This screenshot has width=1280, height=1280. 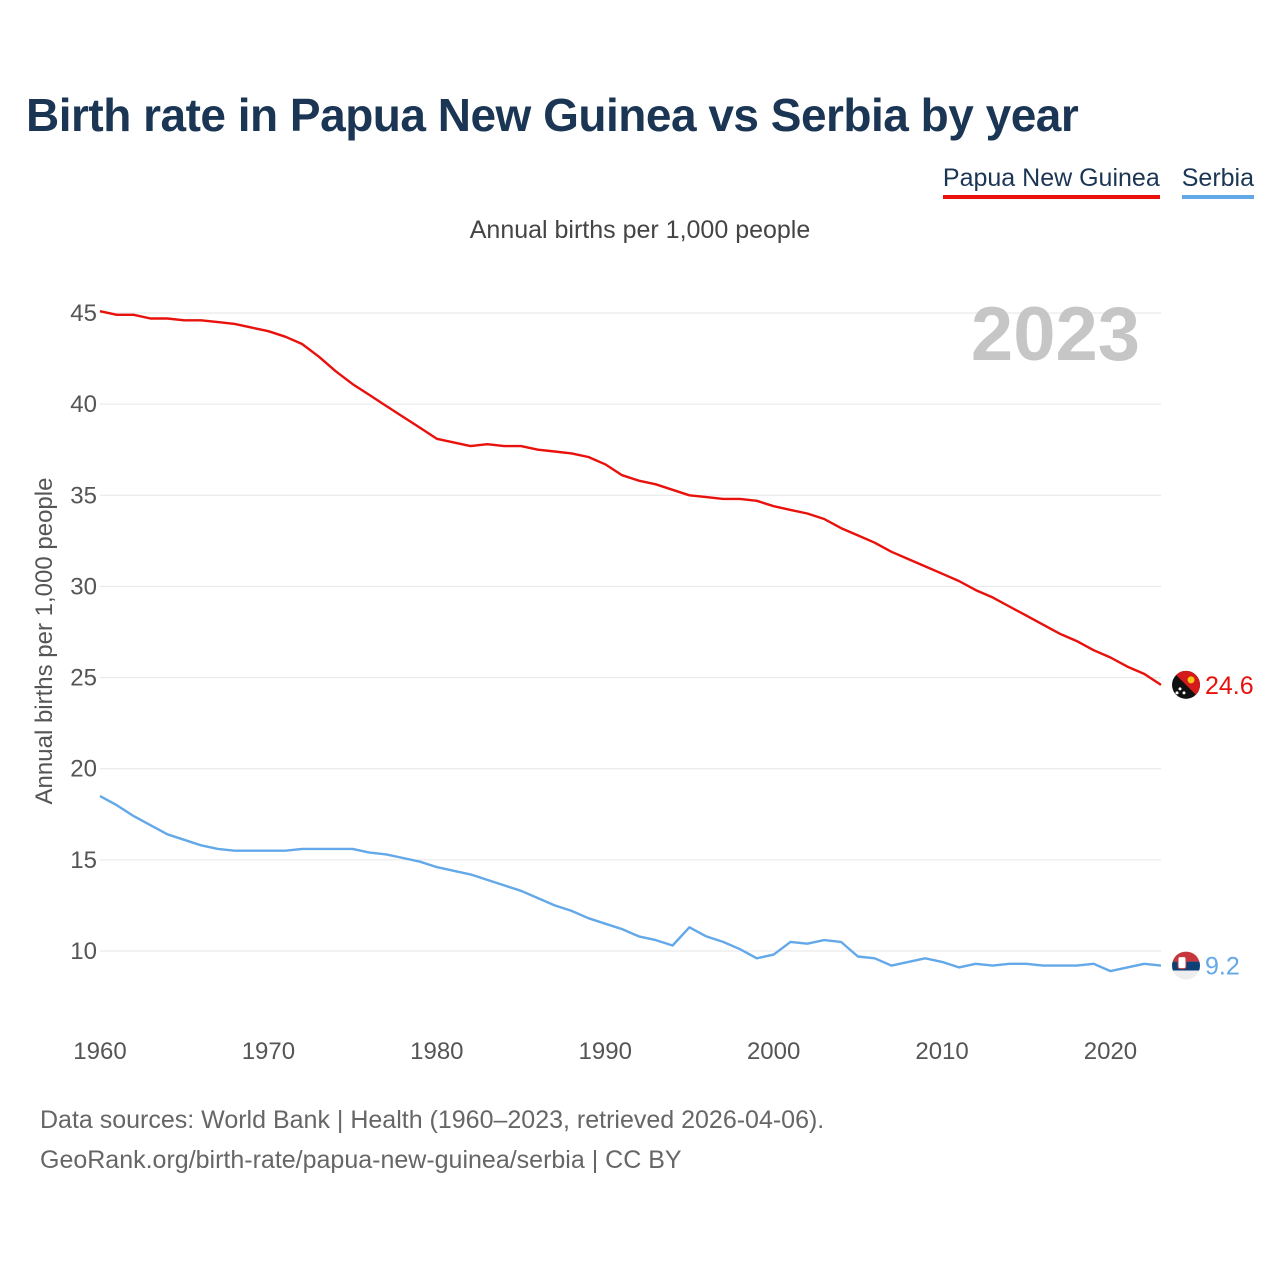 What do you see at coordinates (605, 1051) in the screenshot?
I see `x-tick-label: 1990` at bounding box center [605, 1051].